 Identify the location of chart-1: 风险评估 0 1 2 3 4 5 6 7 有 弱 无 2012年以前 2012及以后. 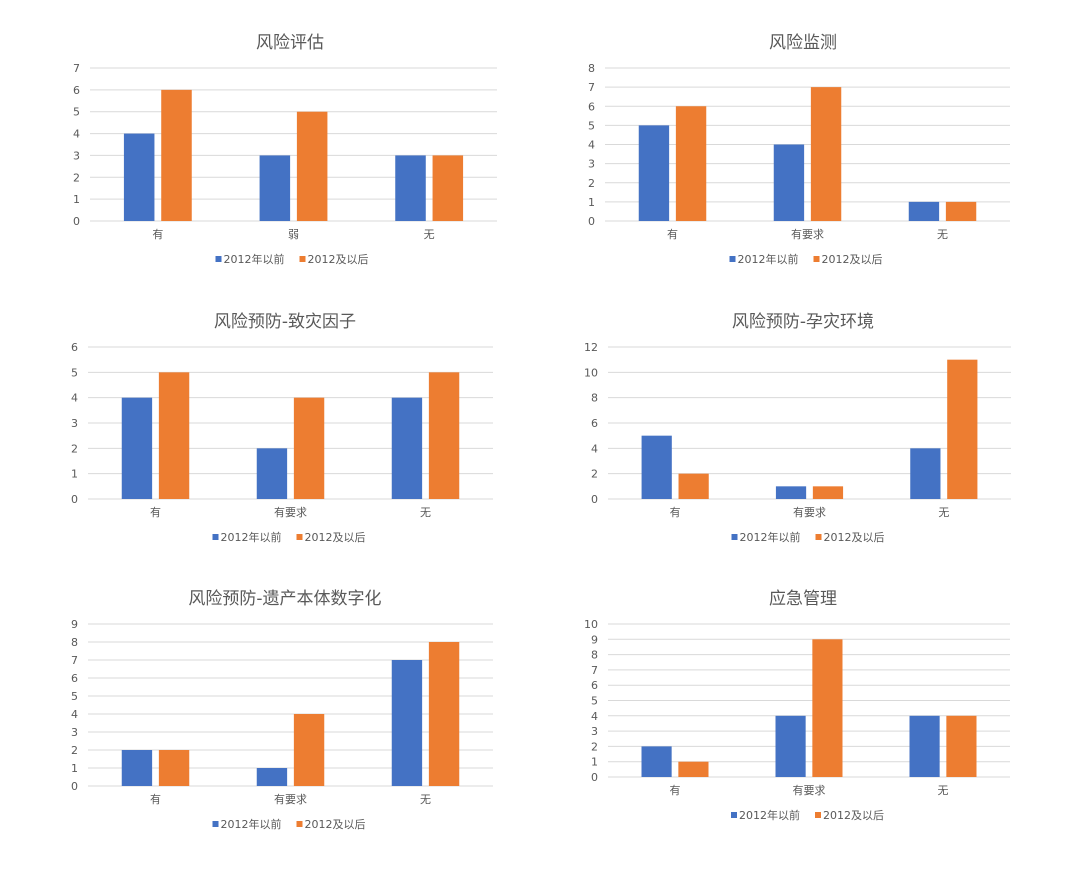
(285, 149).